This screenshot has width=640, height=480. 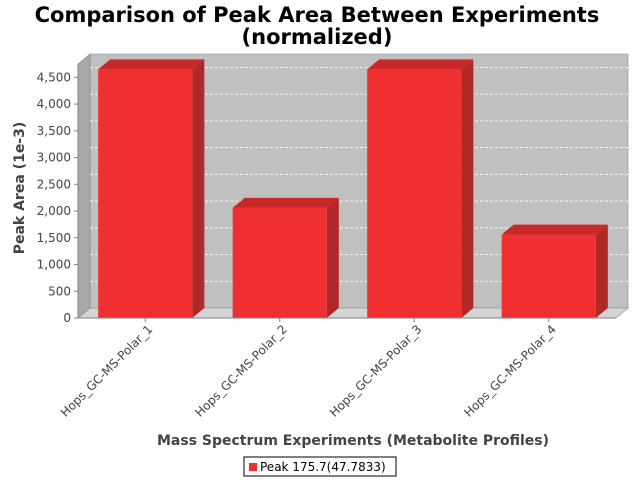 What do you see at coordinates (107, 371) in the screenshot?
I see `x-tick-label: Hops_GC-MS-Polar_1` at bounding box center [107, 371].